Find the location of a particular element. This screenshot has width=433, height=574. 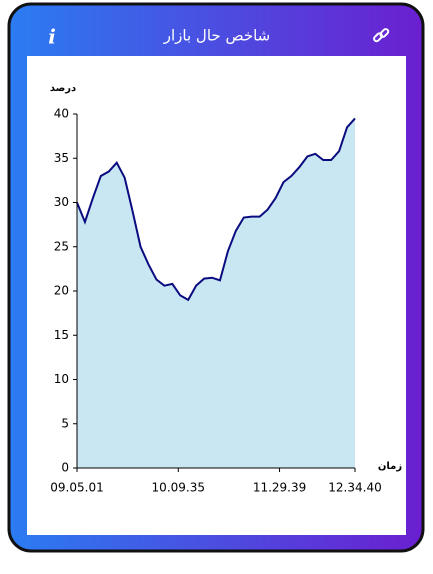

y-tick-label: 20 is located at coordinates (61, 291).